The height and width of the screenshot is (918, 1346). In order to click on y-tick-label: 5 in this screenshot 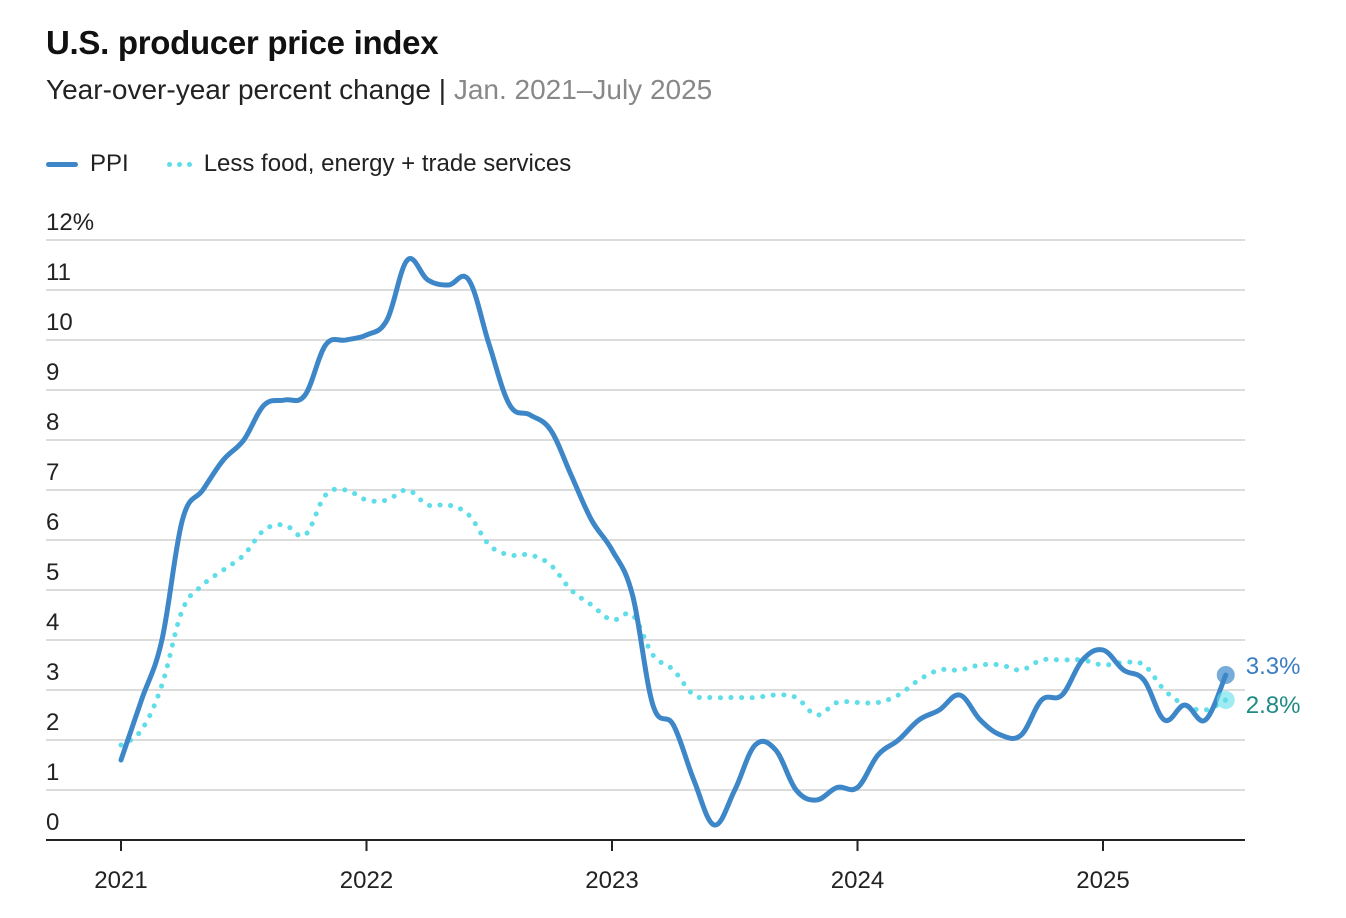, I will do `click(52, 572)`.